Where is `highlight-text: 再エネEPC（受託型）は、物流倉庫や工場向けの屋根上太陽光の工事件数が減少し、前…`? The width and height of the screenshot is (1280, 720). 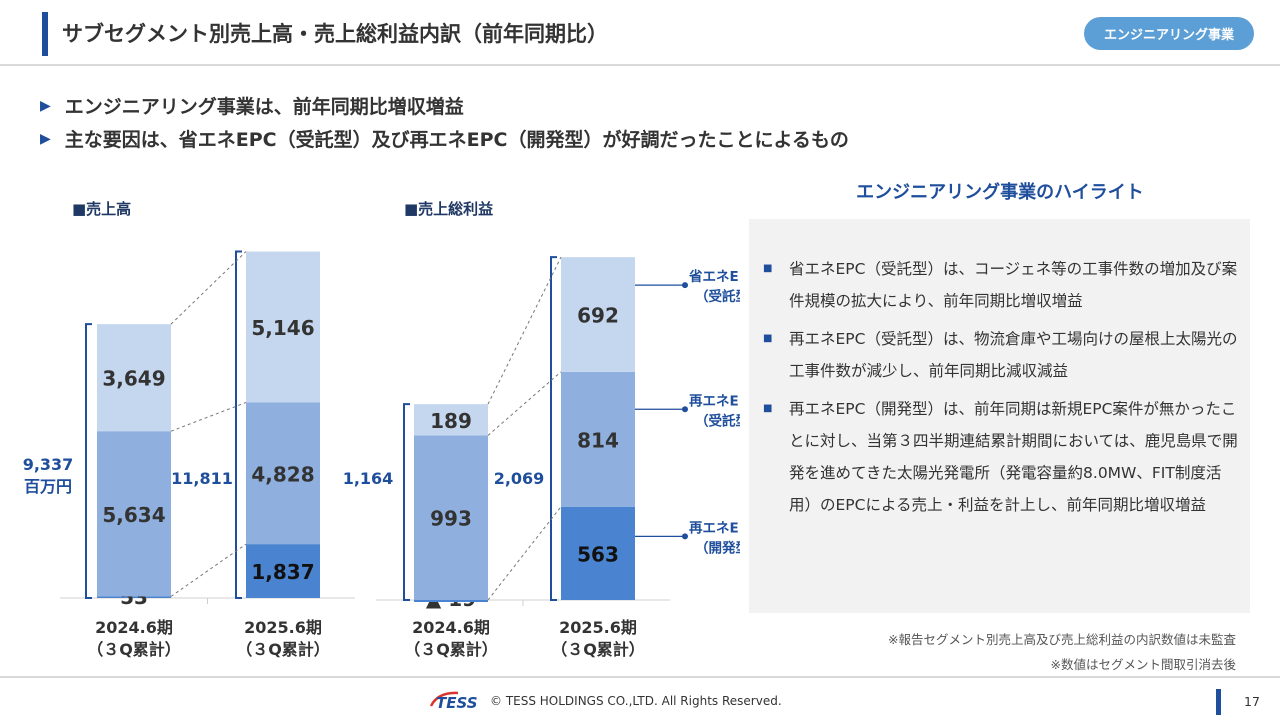 highlight-text: 再エネEPC（受託型）は、物流倉庫や工場向けの屋根上太陽光の工事件数が減少し、前… is located at coordinates (1013, 355).